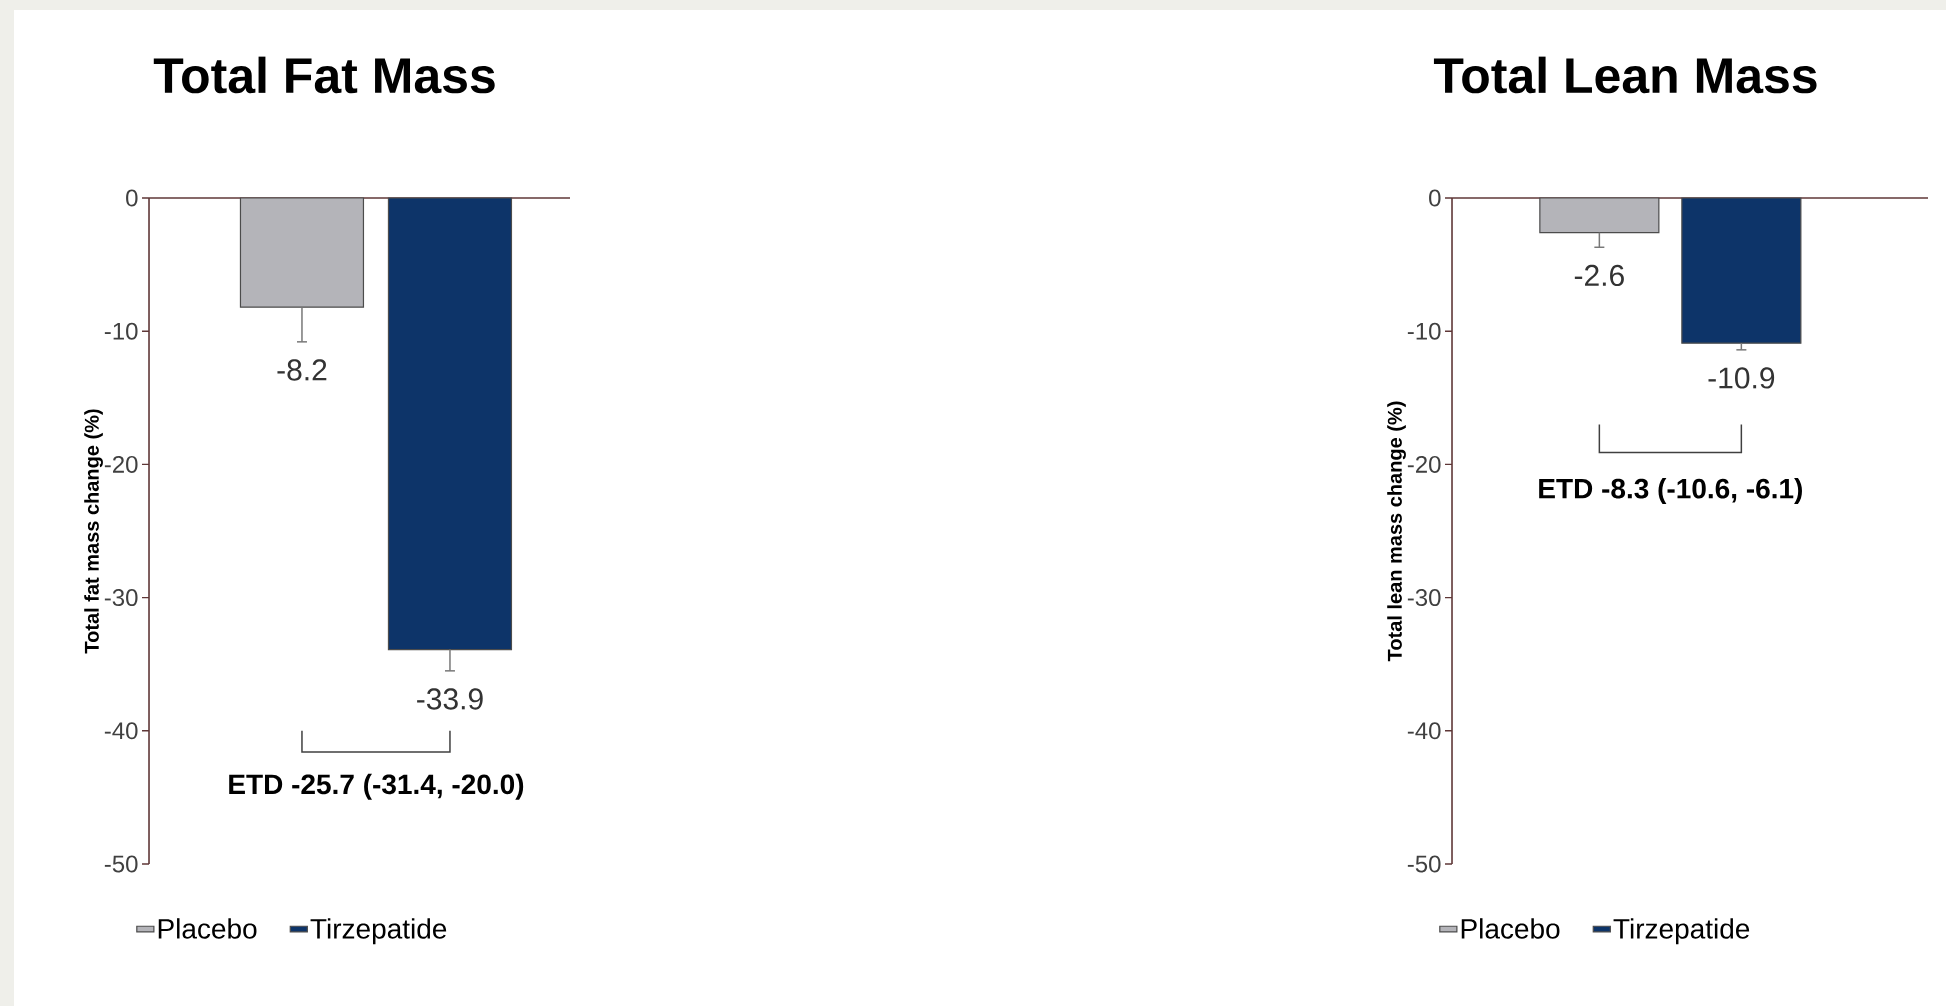 Image resolution: width=1946 pixels, height=1006 pixels. Describe the element at coordinates (376, 786) in the screenshot. I see `annotation: ETD -25.7 (-31.4, -20.0)` at that location.